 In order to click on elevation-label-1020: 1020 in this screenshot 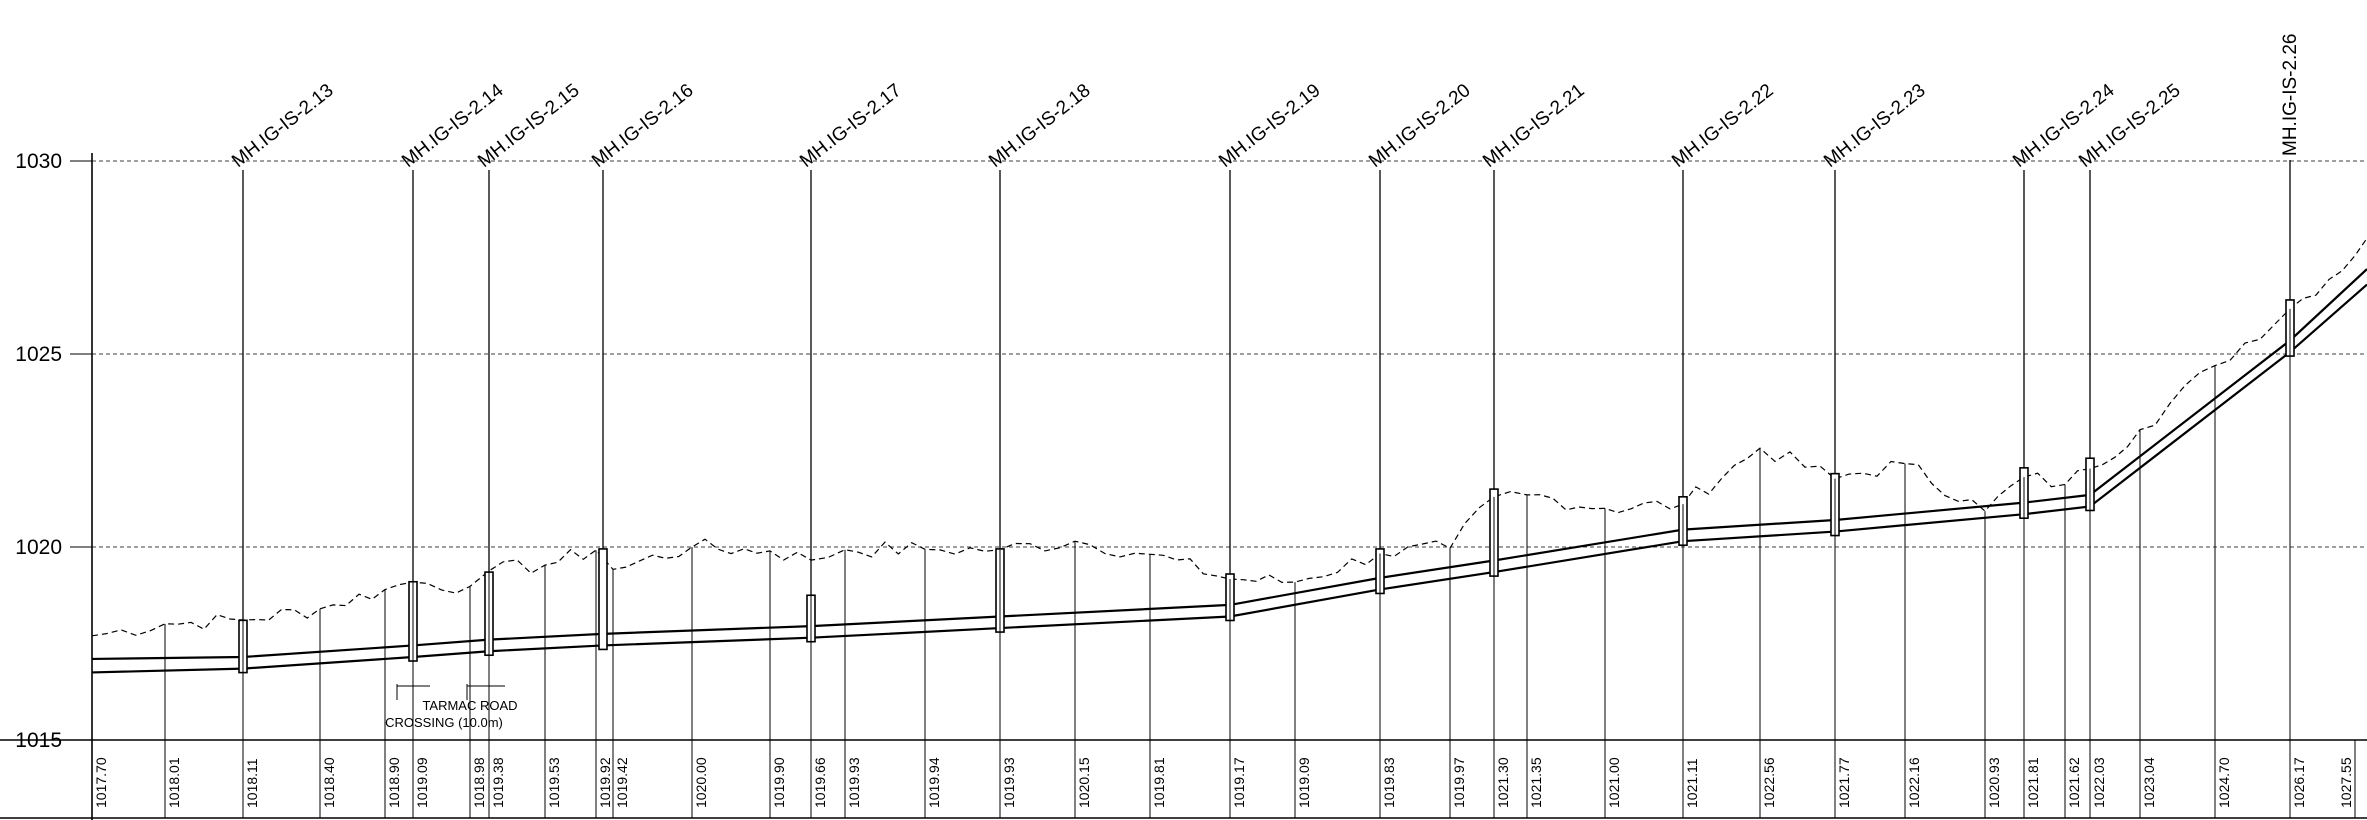, I will do `click(38, 547)`.